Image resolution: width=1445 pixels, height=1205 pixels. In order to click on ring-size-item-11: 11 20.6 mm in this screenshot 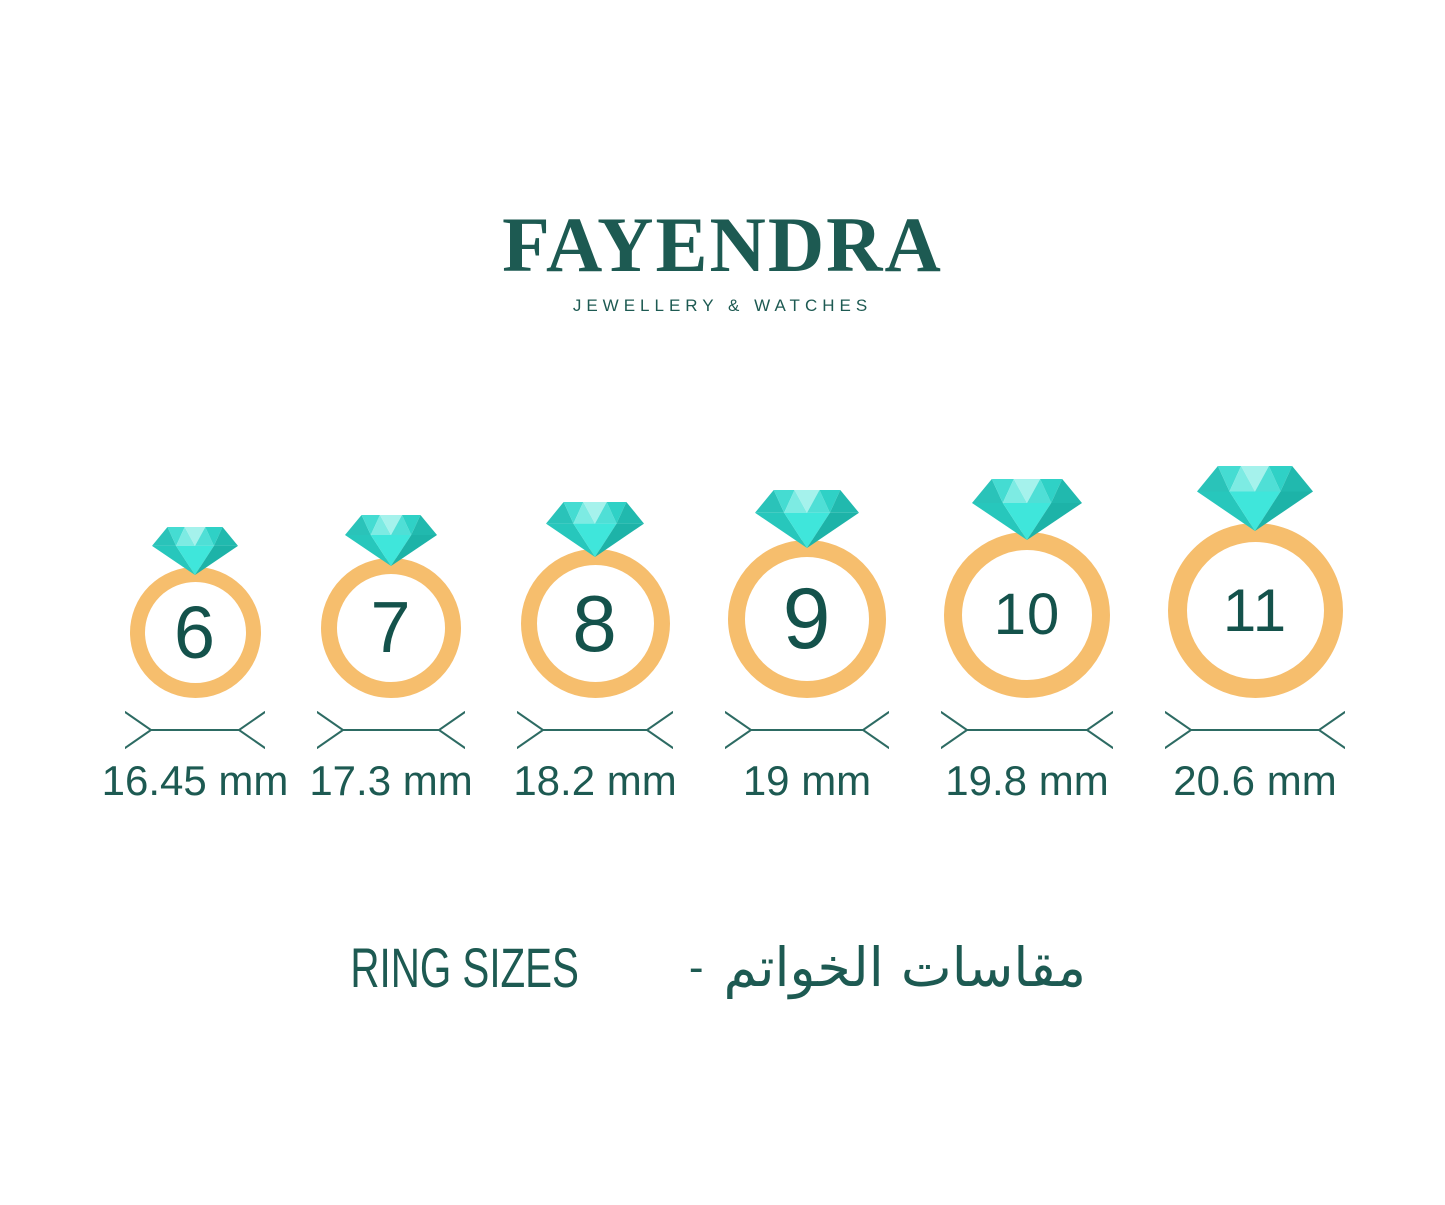, I will do `click(1255, 634)`.